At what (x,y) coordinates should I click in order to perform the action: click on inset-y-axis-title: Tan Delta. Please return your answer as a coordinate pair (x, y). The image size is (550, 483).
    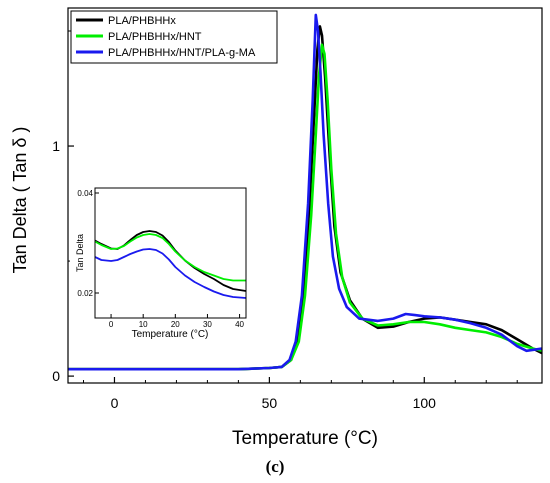
    Looking at the image, I should click on (80, 253).